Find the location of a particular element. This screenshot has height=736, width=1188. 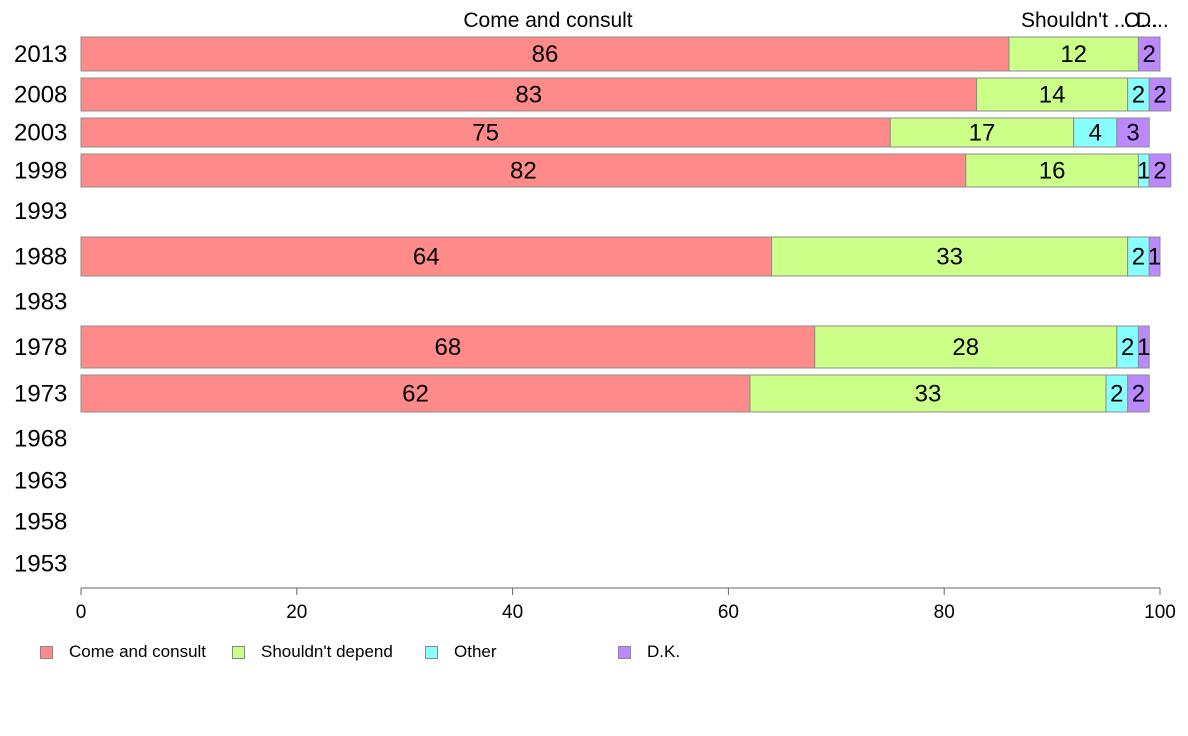

row-1993: 1993 is located at coordinates (40, 211).